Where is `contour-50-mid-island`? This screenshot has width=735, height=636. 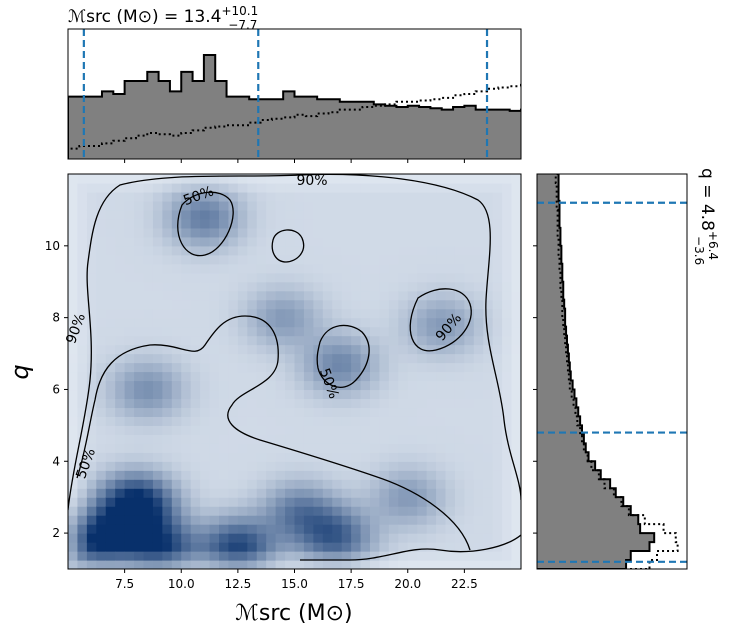
contour-50-mid-island is located at coordinates (343, 356).